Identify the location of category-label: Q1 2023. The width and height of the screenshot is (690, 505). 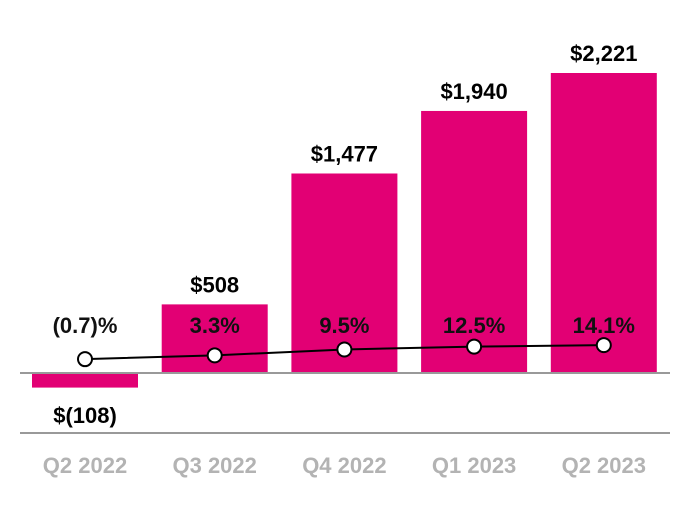
(474, 465).